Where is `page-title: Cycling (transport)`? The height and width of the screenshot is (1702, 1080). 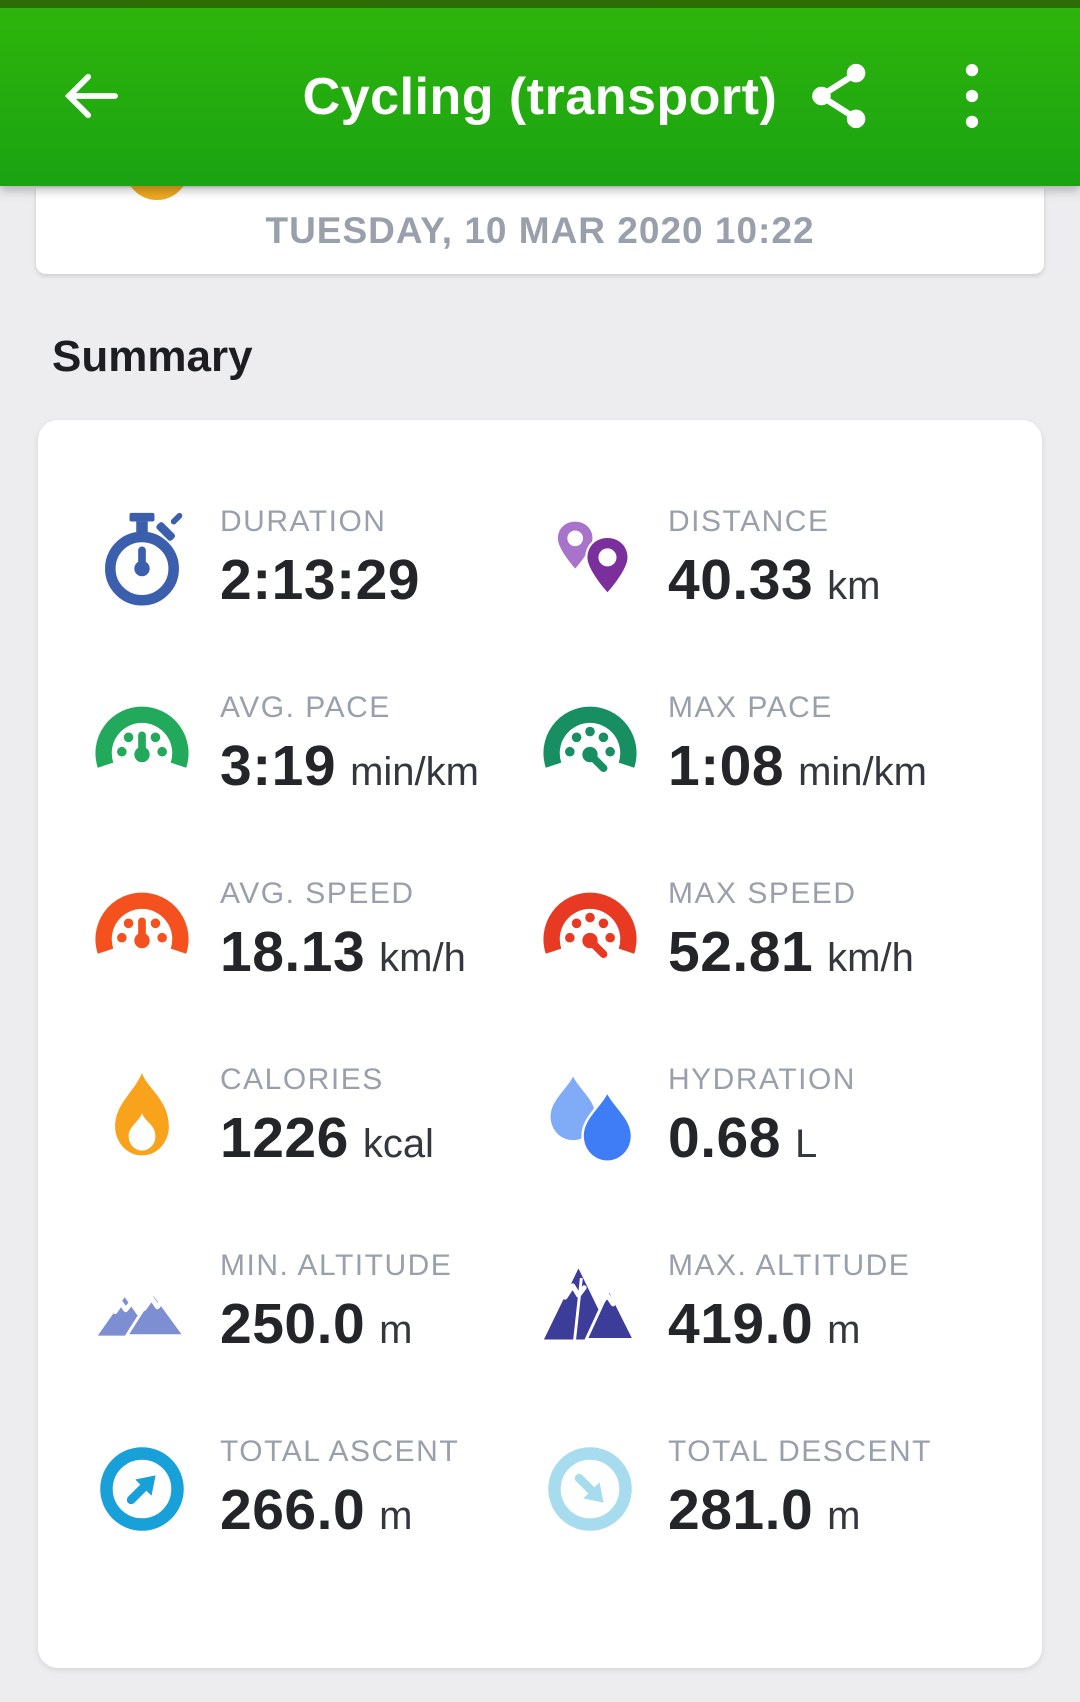
page-title: Cycling (transport) is located at coordinates (540, 97).